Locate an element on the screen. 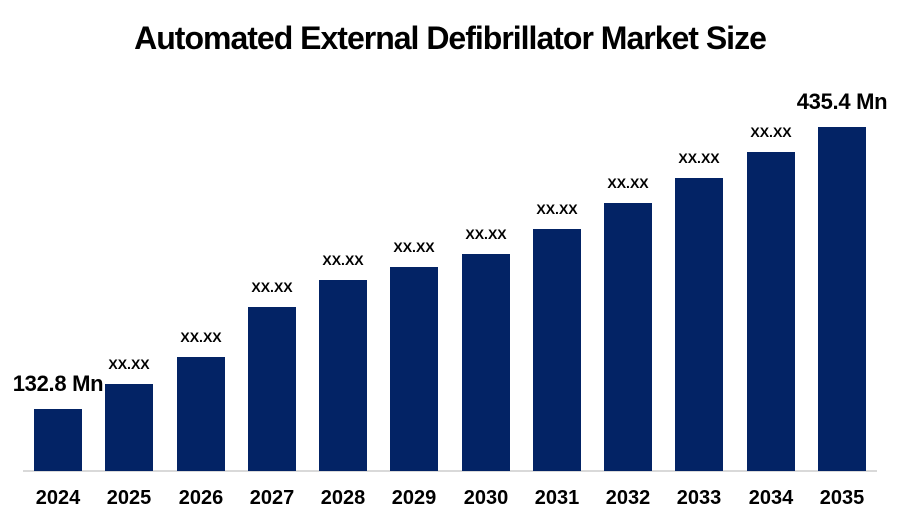 Image resolution: width=900 pixels, height=525 pixels. x-axis-line is located at coordinates (450, 471).